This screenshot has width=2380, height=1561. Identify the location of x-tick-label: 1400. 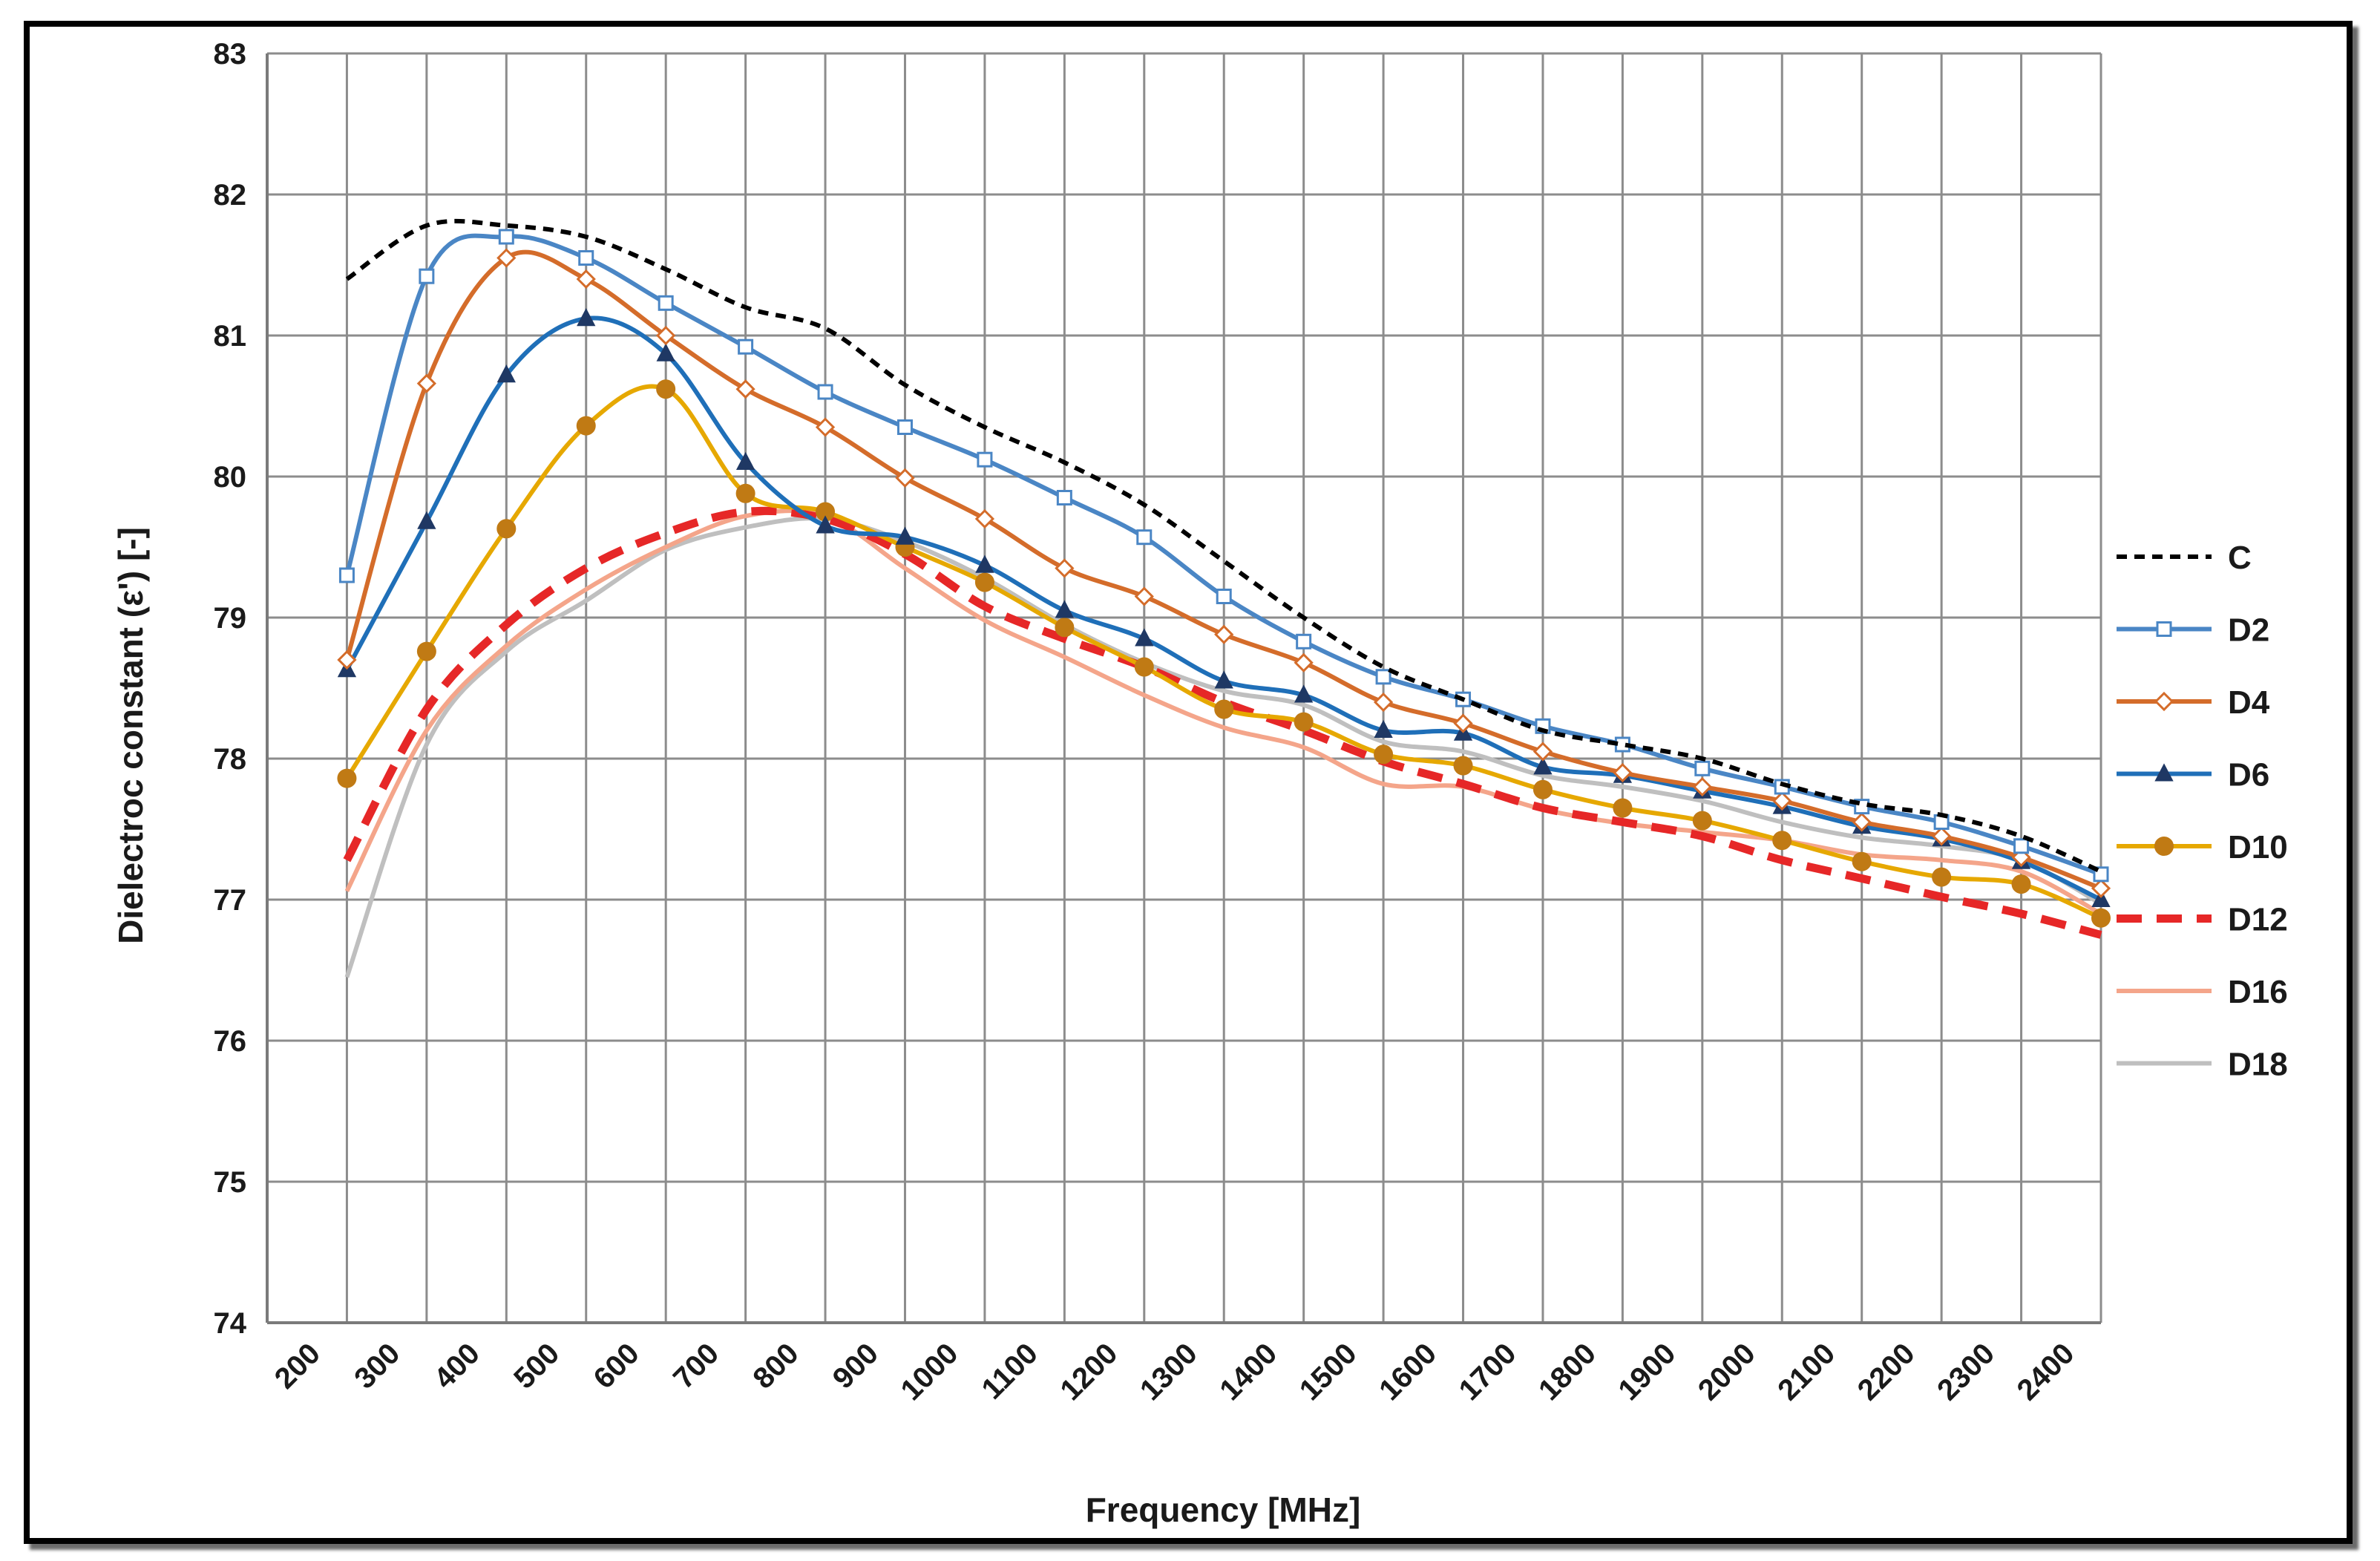
(1248, 1372).